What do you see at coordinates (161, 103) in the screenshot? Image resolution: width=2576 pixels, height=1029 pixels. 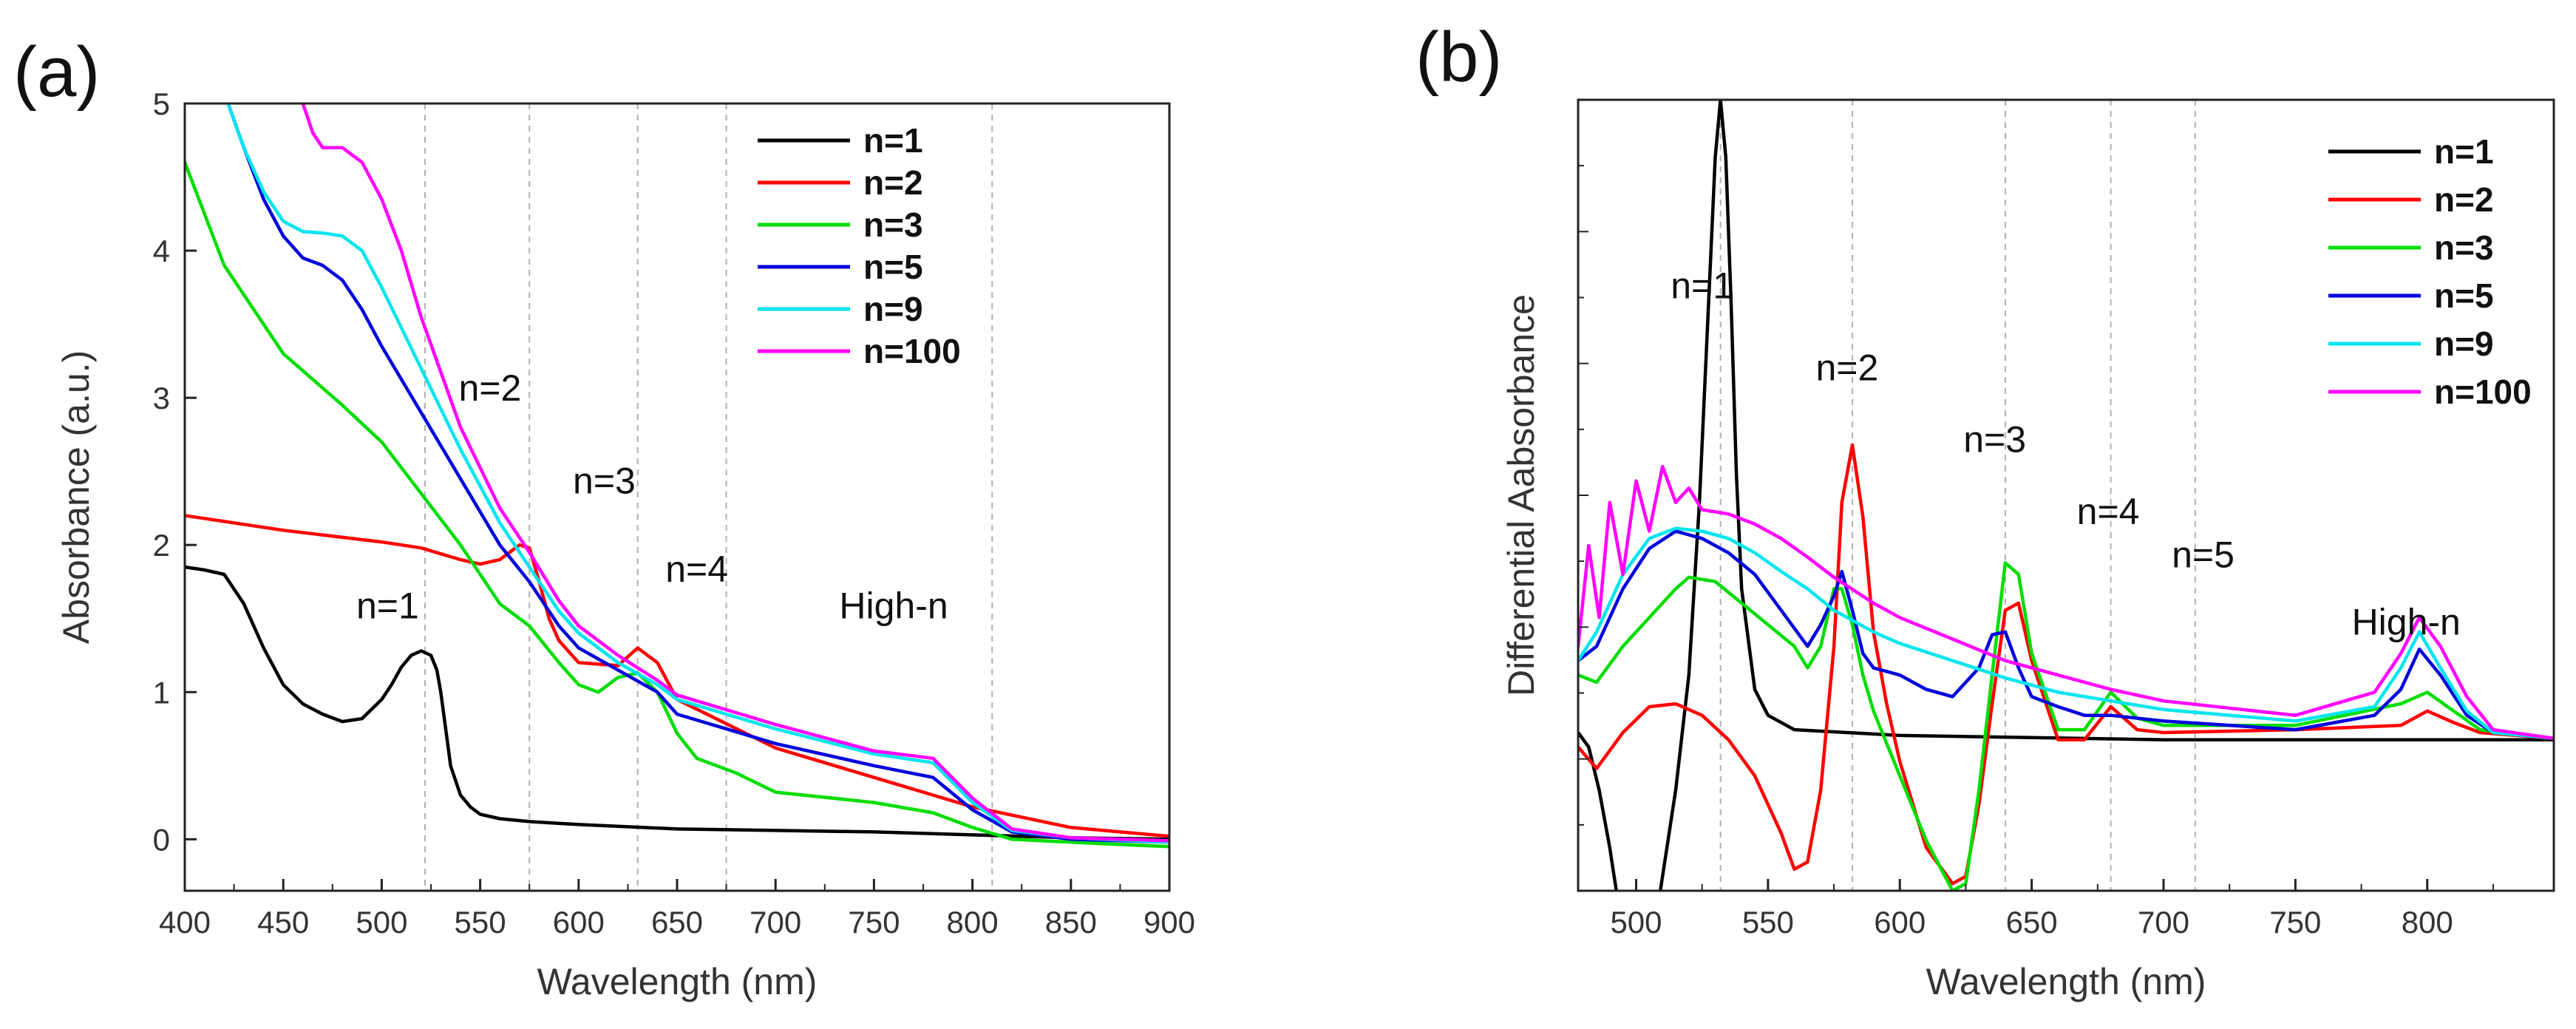 I see `y-tick-label: 5` at bounding box center [161, 103].